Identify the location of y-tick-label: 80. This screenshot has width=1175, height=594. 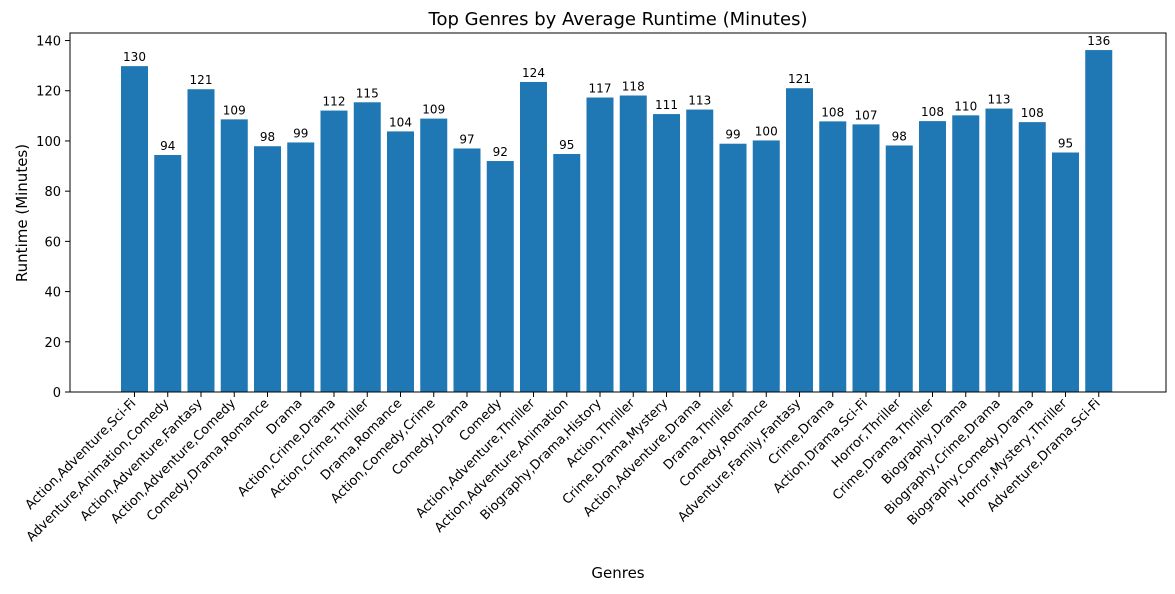
(52, 192).